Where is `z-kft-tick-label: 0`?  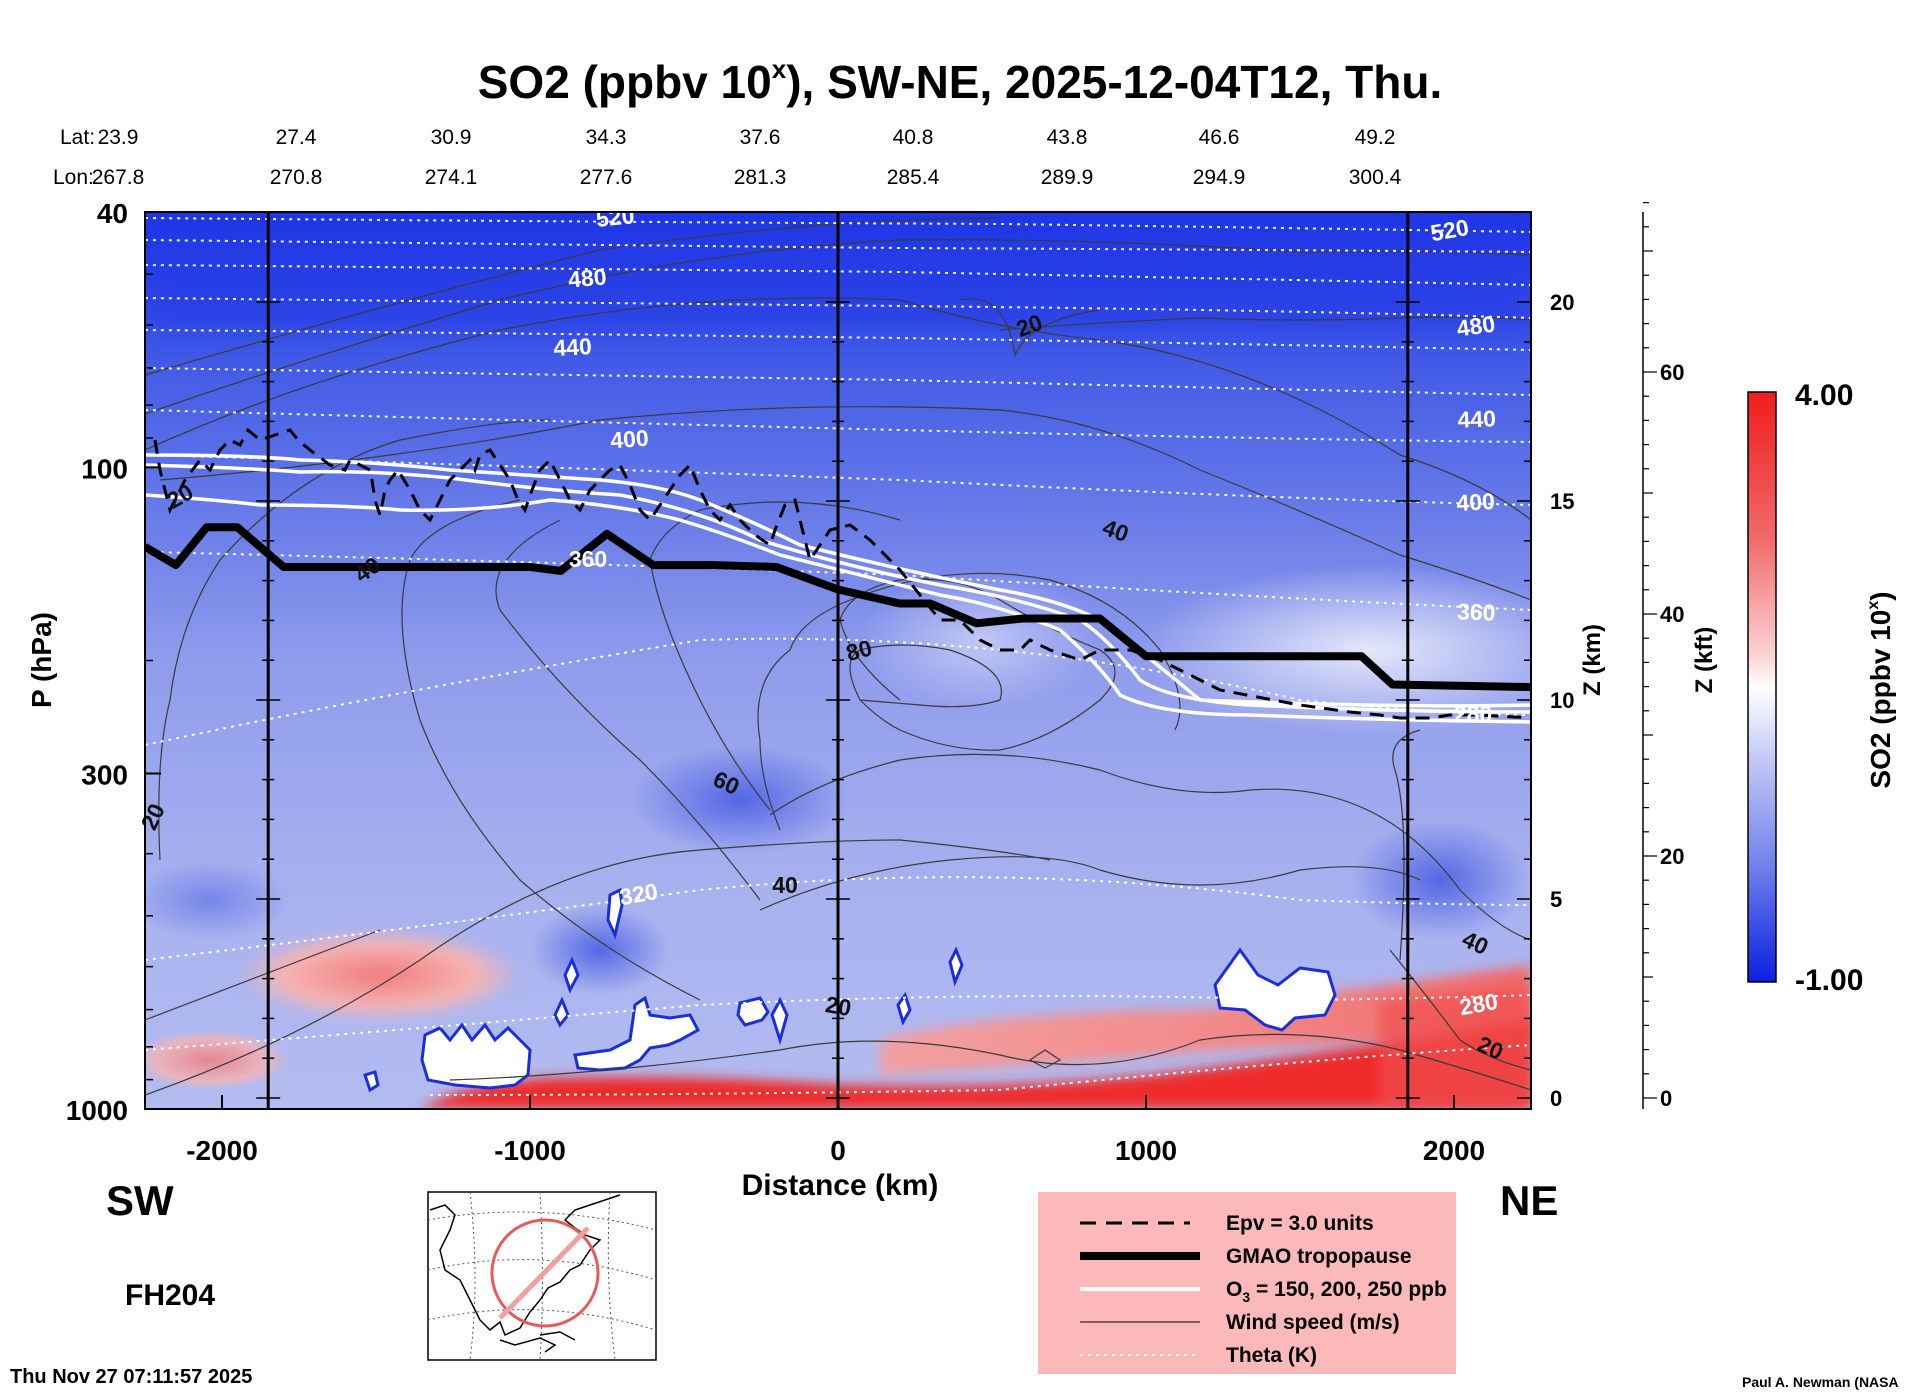
z-kft-tick-label: 0 is located at coordinates (1666, 1098).